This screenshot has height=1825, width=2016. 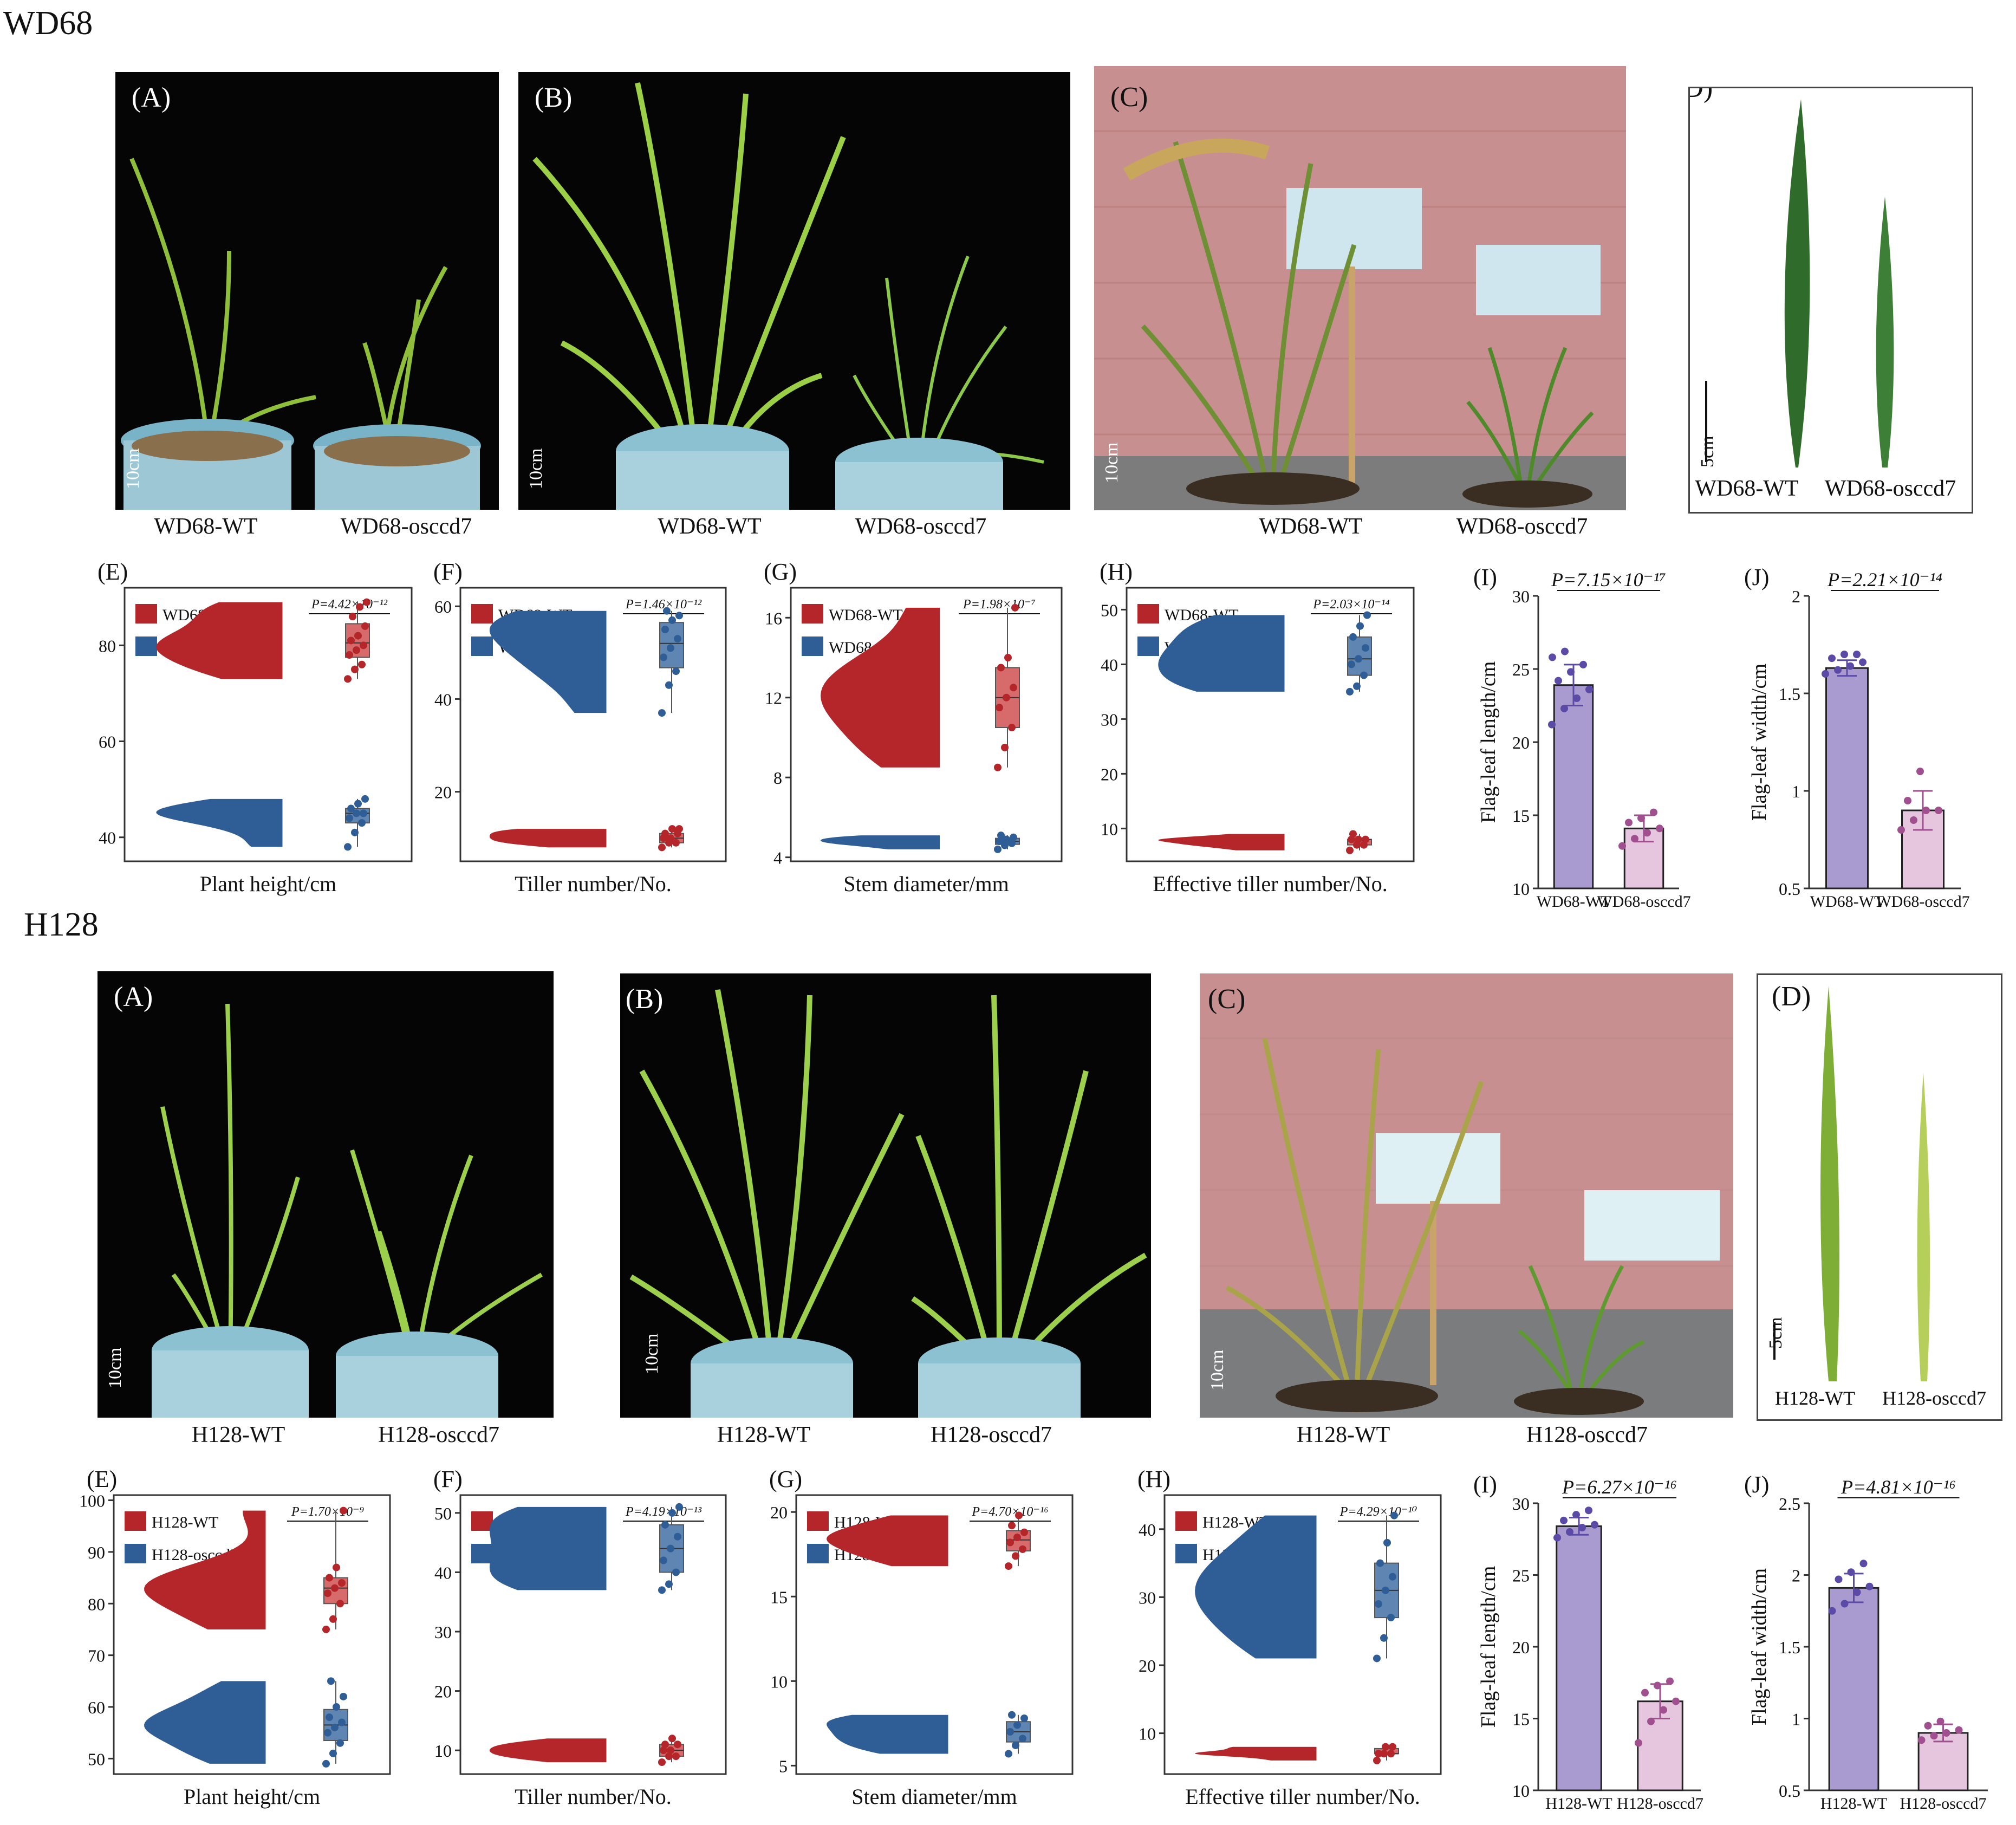 What do you see at coordinates (1009, 1512) in the screenshot?
I see `p-value: P=4.70×10⁻¹⁶` at bounding box center [1009, 1512].